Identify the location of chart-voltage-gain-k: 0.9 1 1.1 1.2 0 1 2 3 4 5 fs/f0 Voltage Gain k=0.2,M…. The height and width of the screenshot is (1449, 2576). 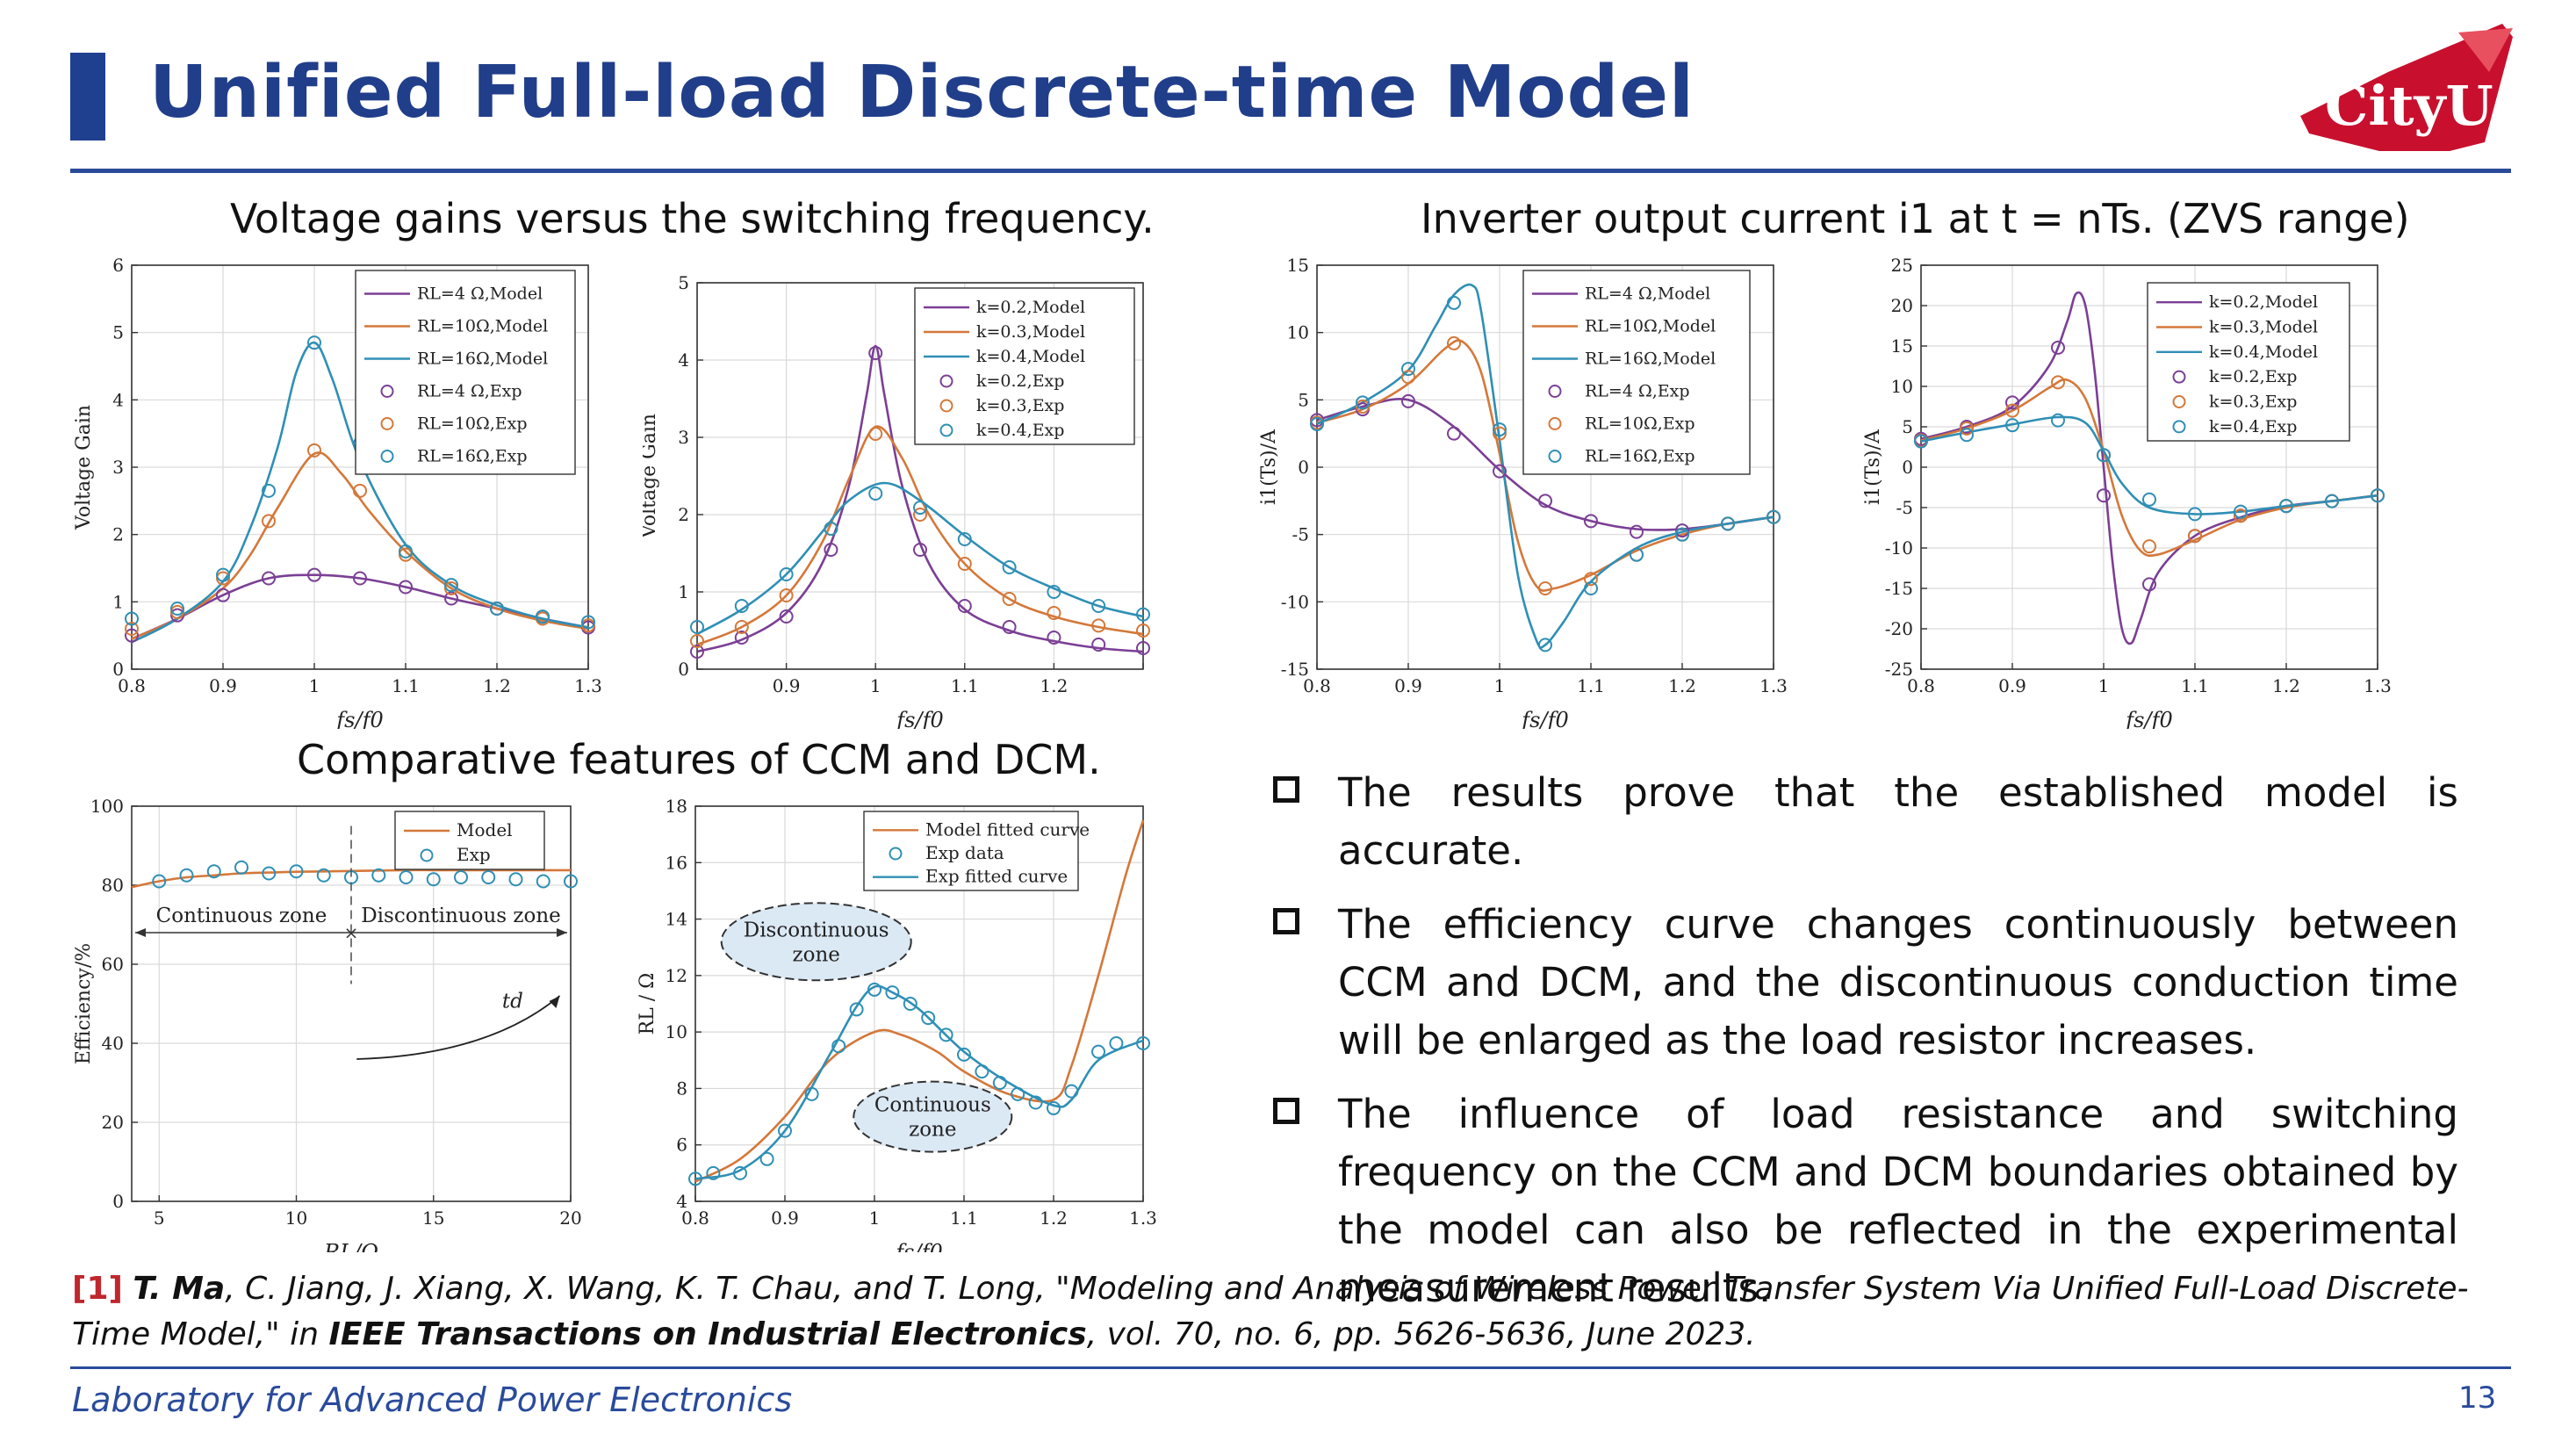
(896, 501).